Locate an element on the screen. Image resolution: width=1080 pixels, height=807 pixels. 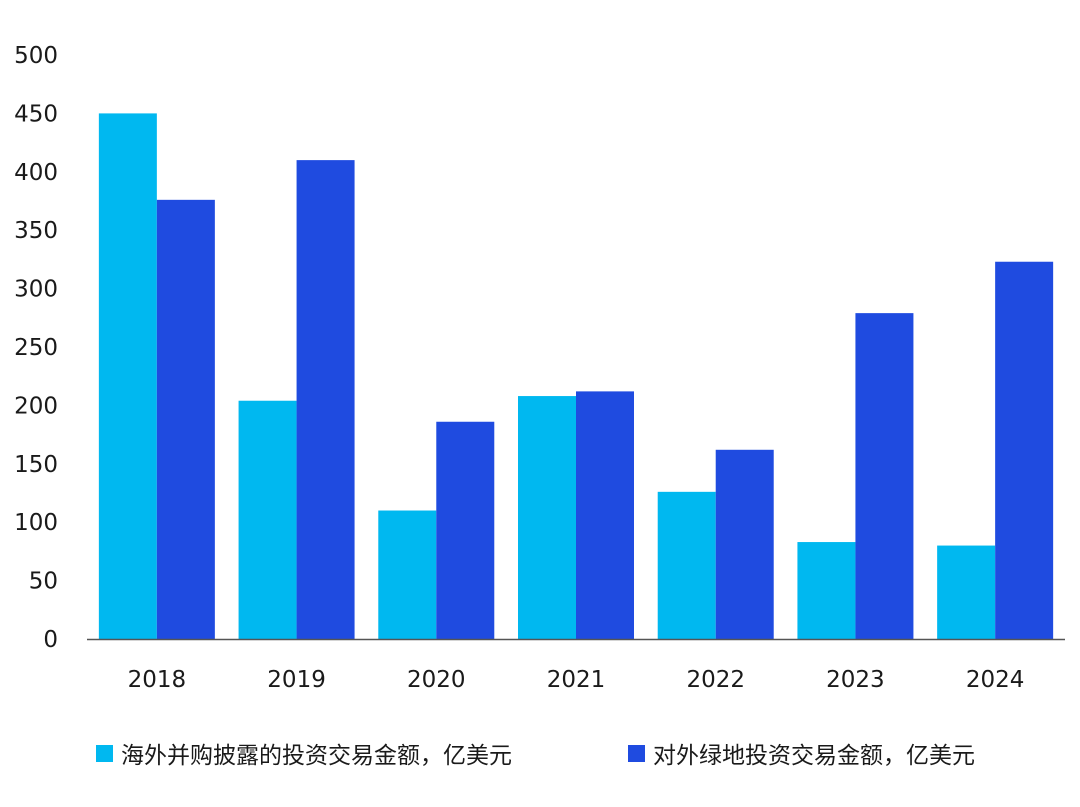
y-tick-label: 50 is located at coordinates (43, 582).